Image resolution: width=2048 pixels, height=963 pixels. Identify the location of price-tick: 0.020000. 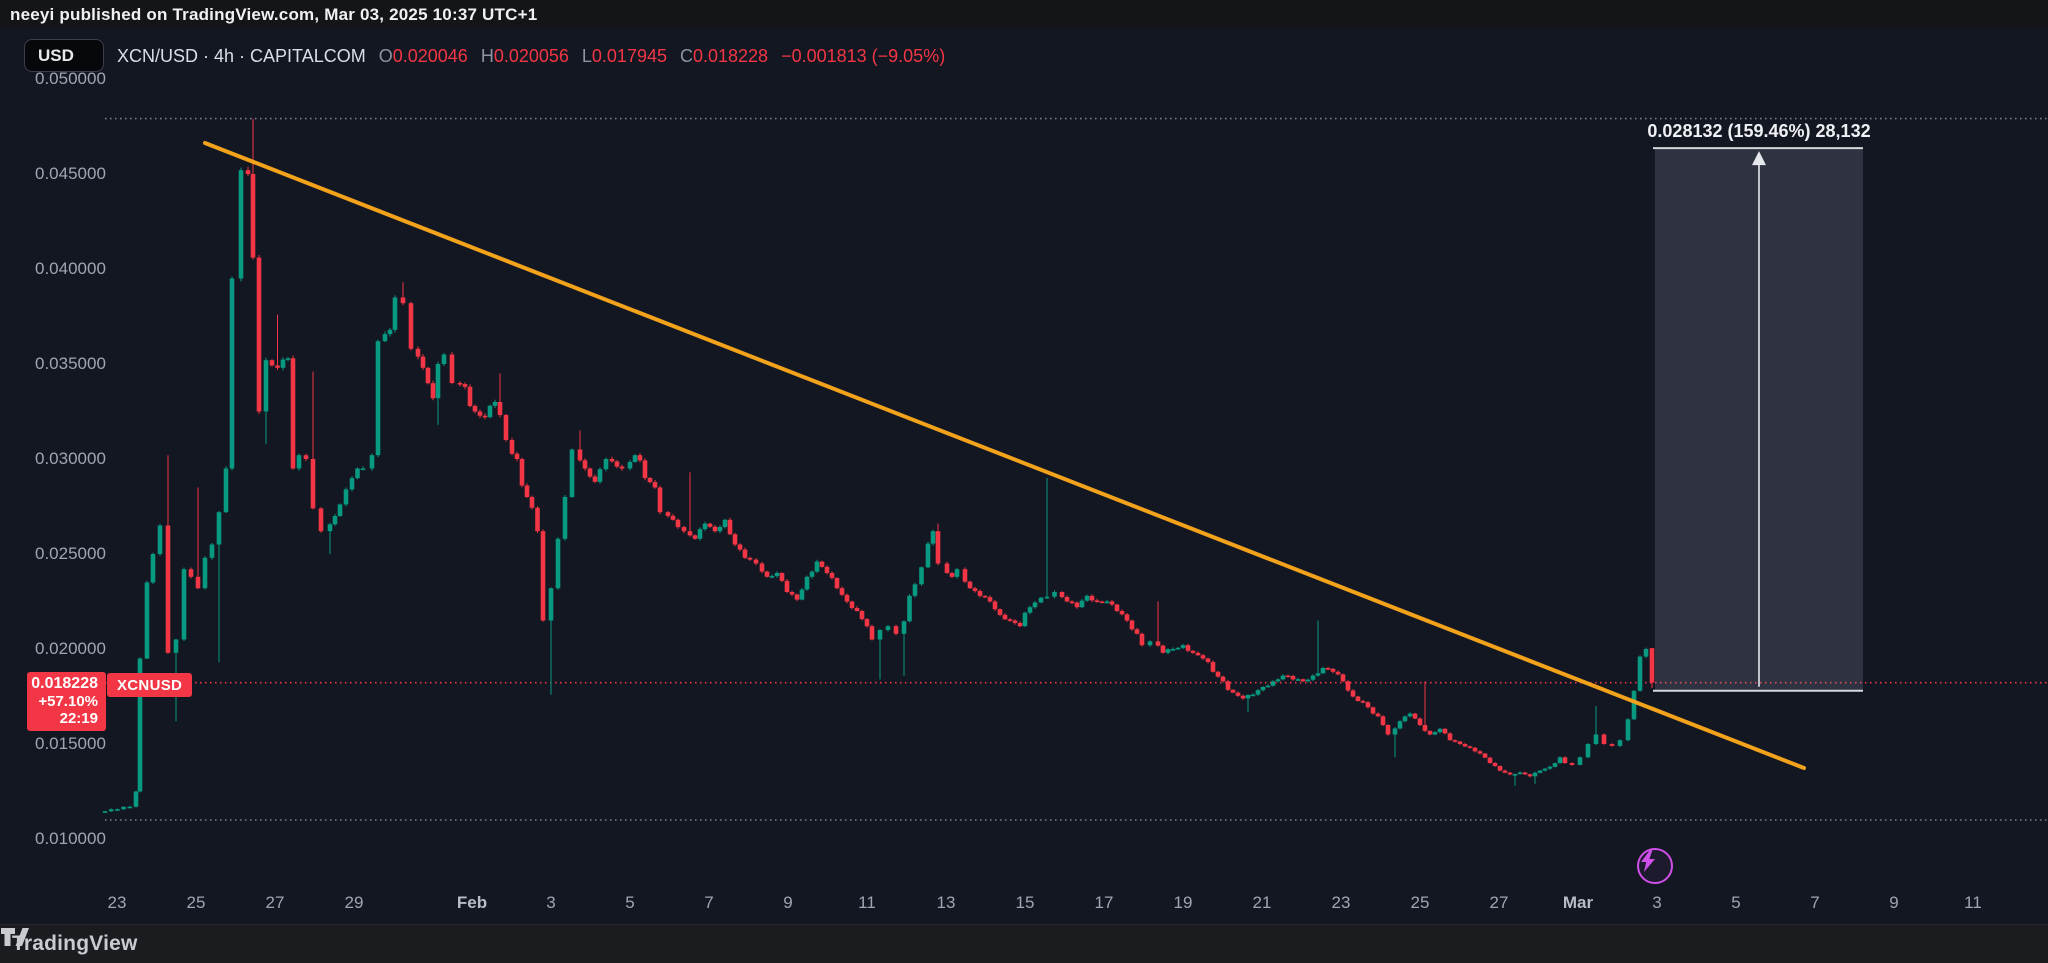
(70, 648).